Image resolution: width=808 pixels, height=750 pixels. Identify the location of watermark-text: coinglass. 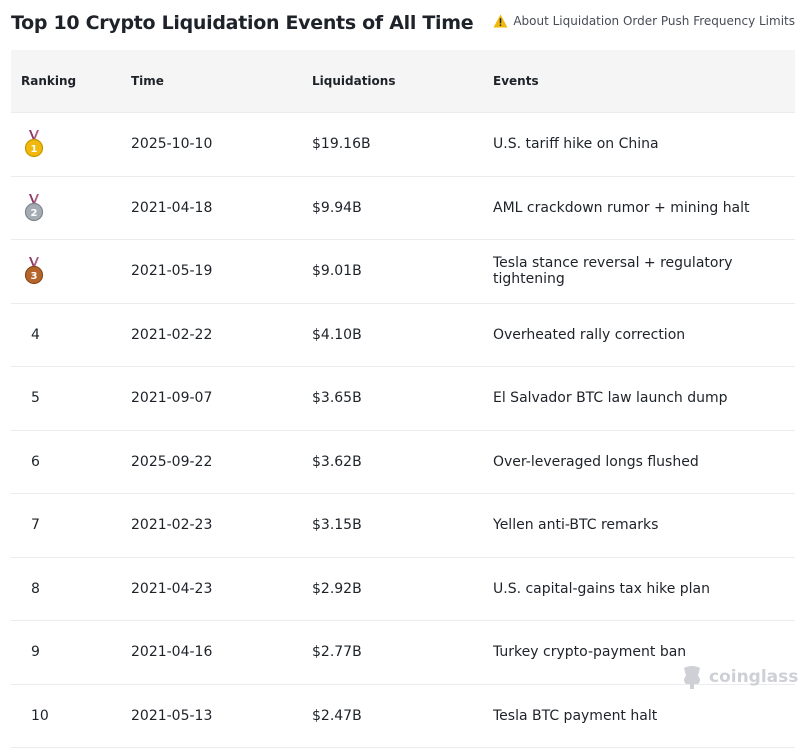
(754, 677).